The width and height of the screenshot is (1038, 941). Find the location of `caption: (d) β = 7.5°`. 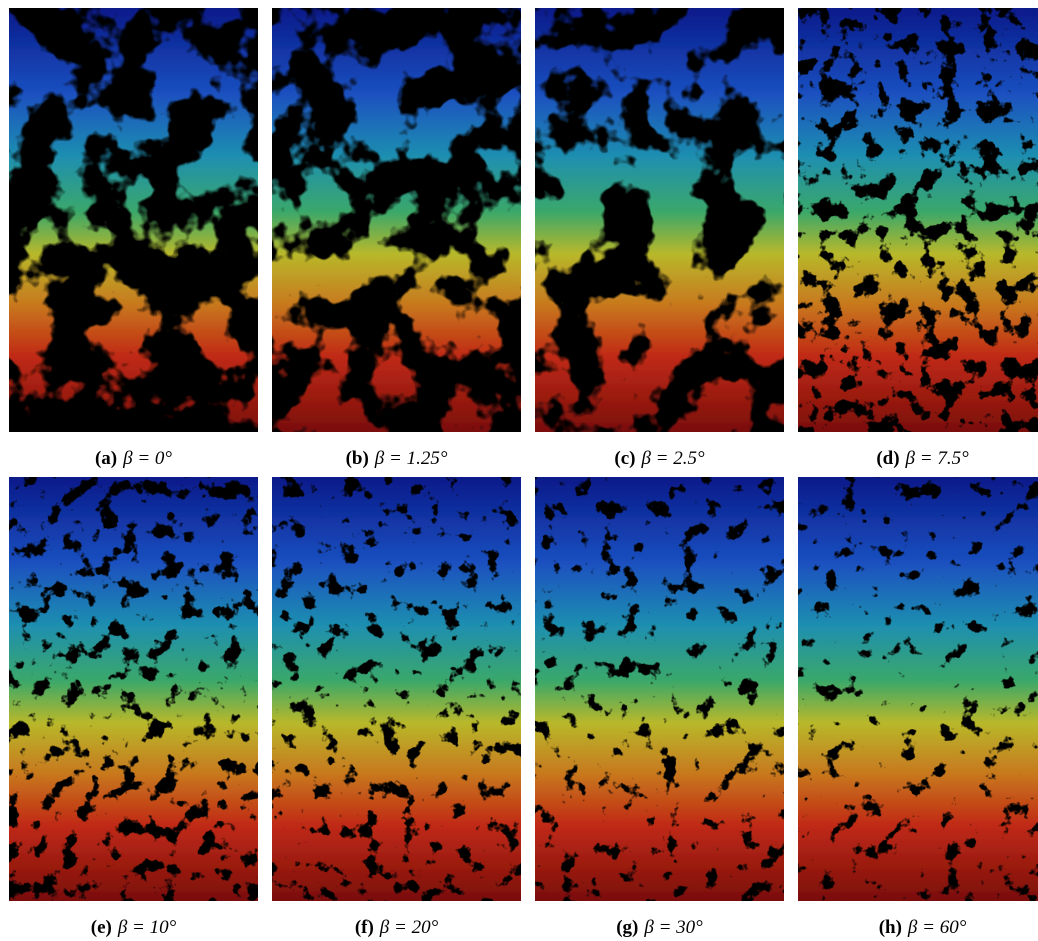

caption: (d) β = 7.5° is located at coordinates (918, 459).